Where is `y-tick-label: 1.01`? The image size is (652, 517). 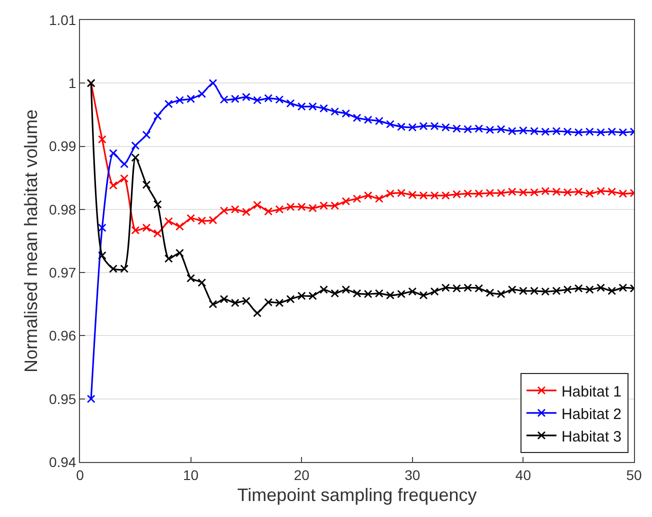 y-tick-label: 1.01 is located at coordinates (62, 20).